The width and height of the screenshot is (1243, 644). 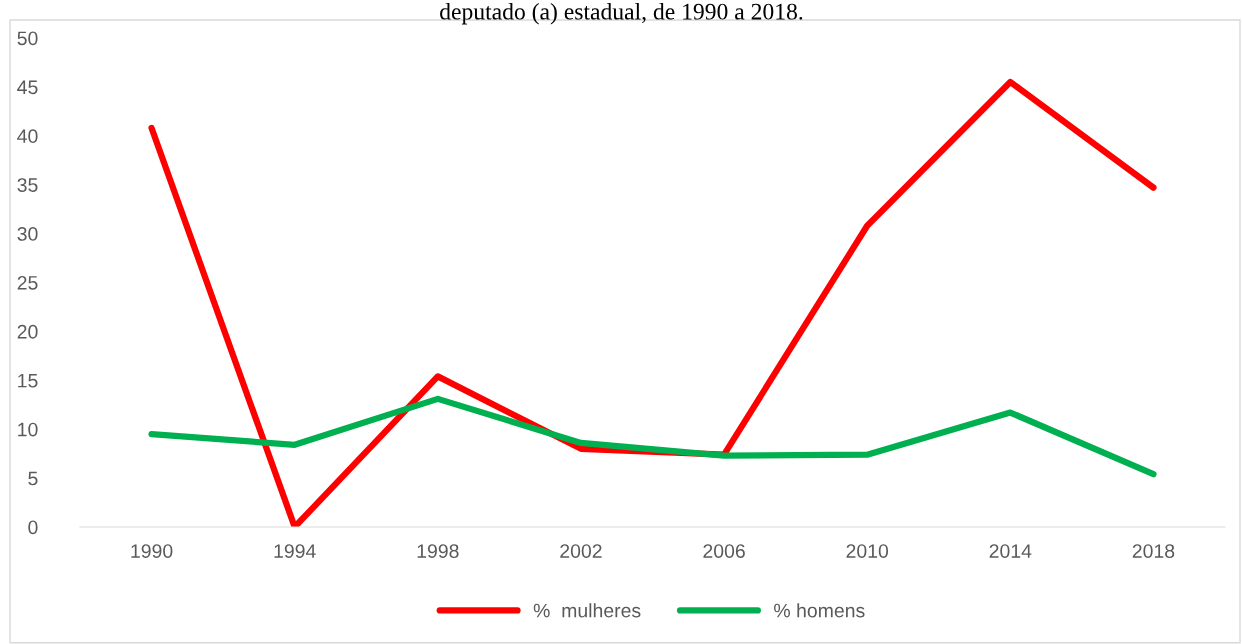 What do you see at coordinates (581, 551) in the screenshot?
I see `x-tick-label: 2002` at bounding box center [581, 551].